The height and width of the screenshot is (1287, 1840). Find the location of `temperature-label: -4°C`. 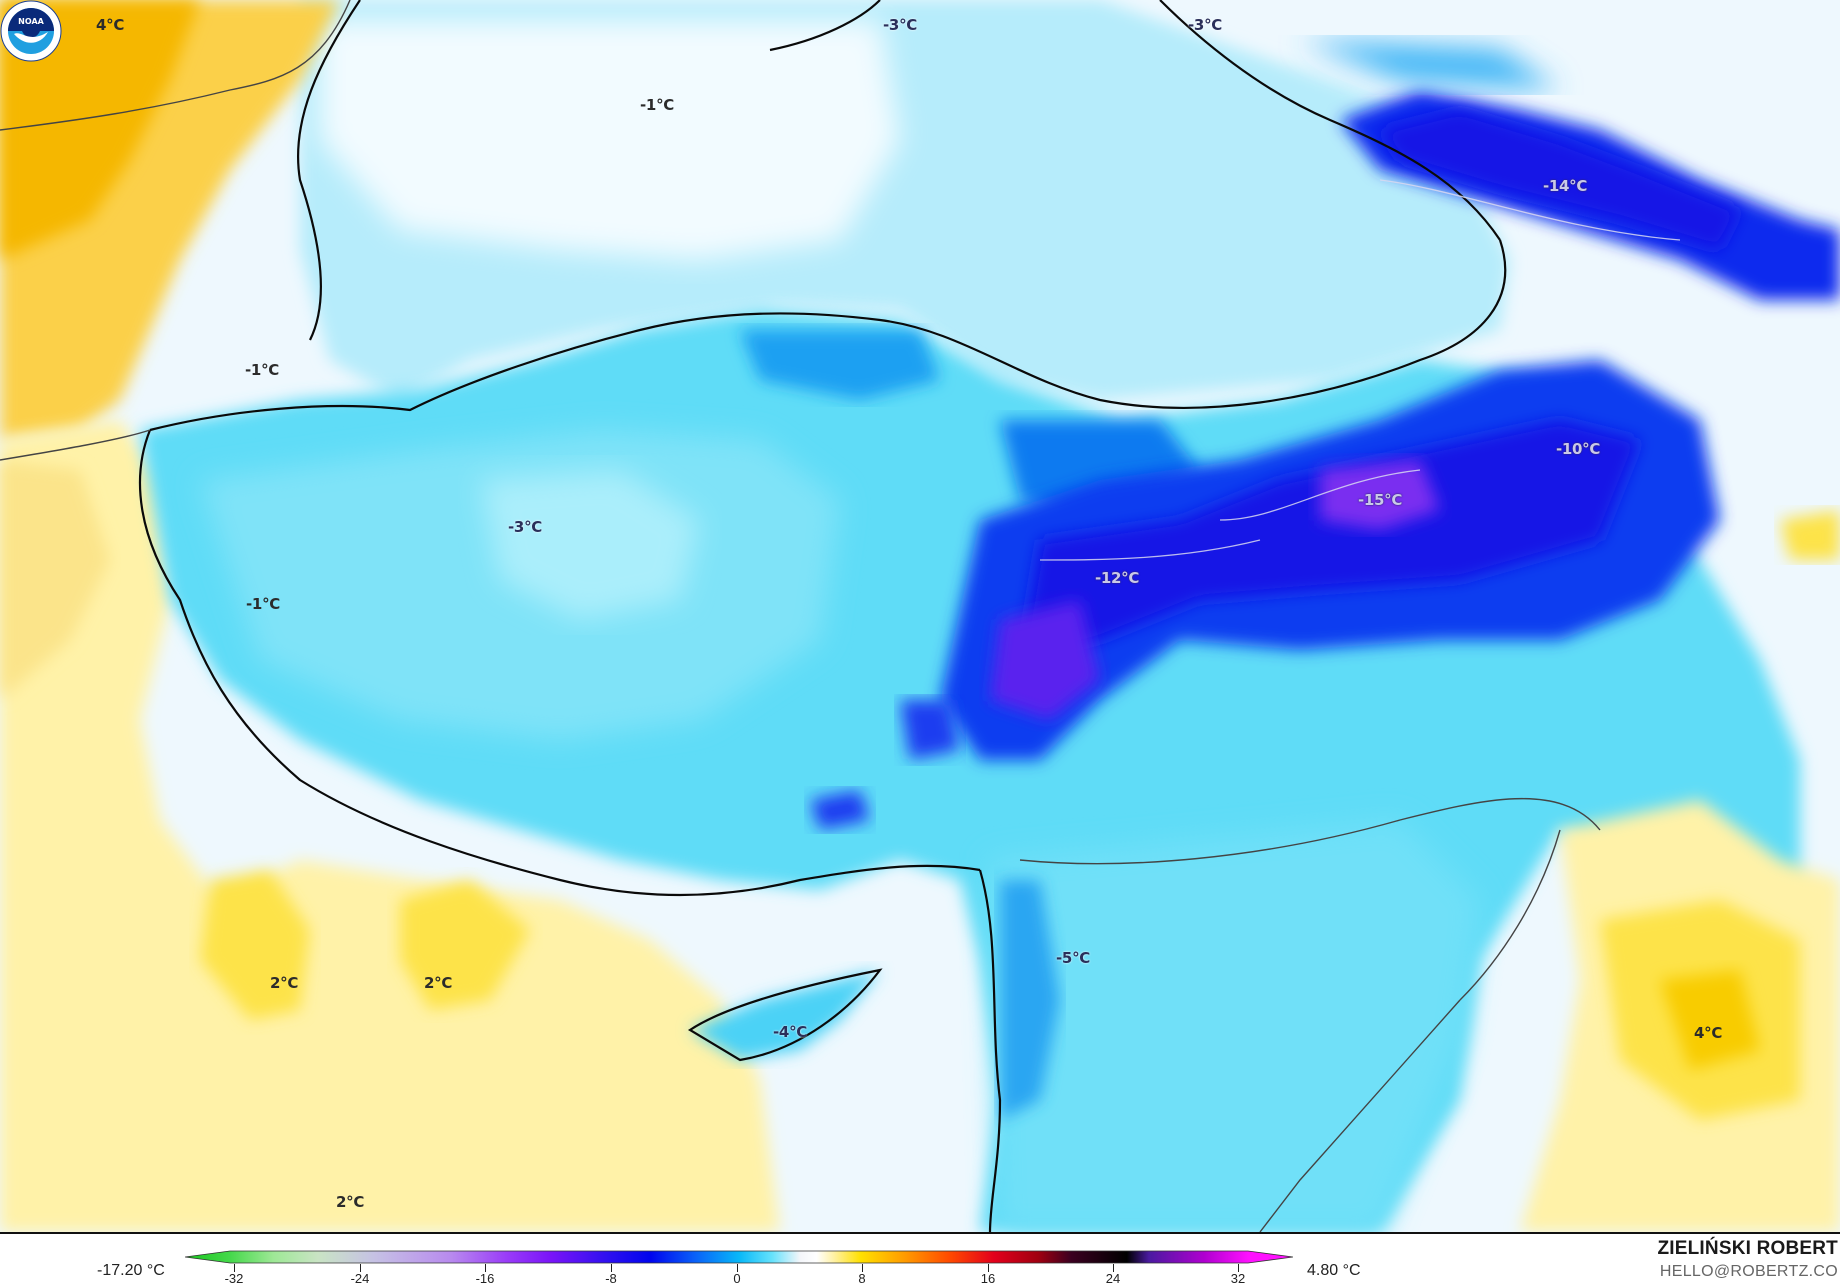

temperature-label: -4°C is located at coordinates (790, 1032).